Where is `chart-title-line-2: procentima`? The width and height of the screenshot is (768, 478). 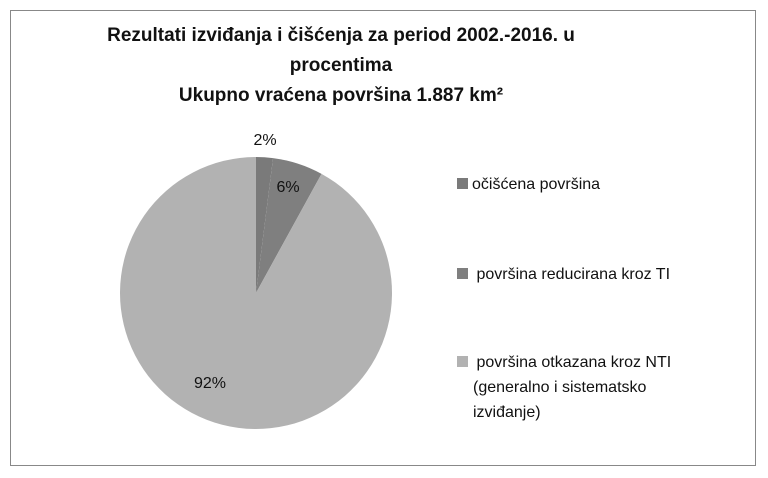 chart-title-line-2: procentima is located at coordinates (341, 65).